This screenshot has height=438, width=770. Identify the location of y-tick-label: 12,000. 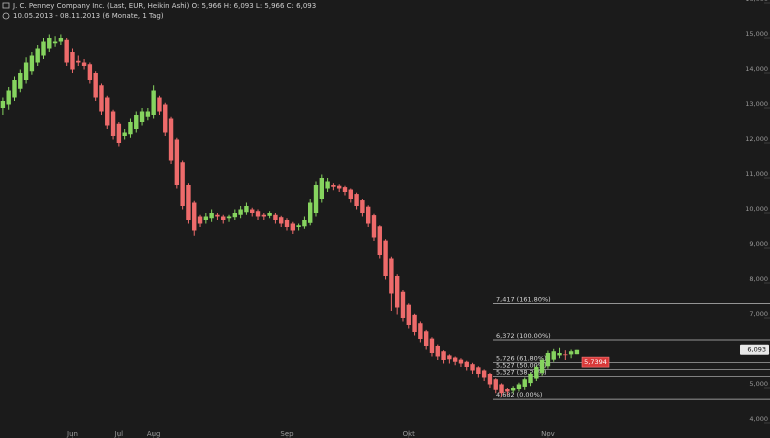
(756, 139).